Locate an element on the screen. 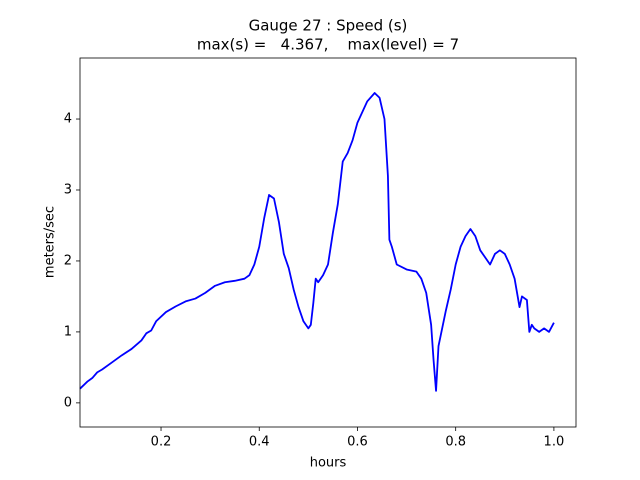 The height and width of the screenshot is (480, 640). x-tick-label: 0.4 is located at coordinates (259, 442).